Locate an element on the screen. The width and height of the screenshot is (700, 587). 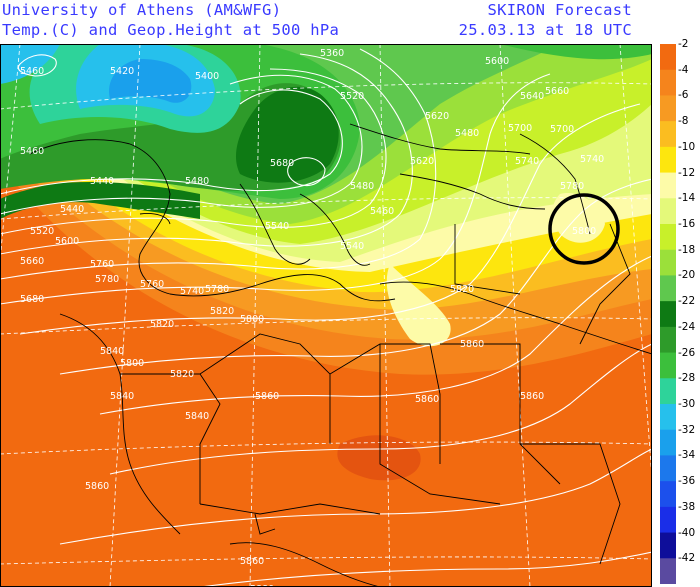
highlight-circle is located at coordinates (584, 229).